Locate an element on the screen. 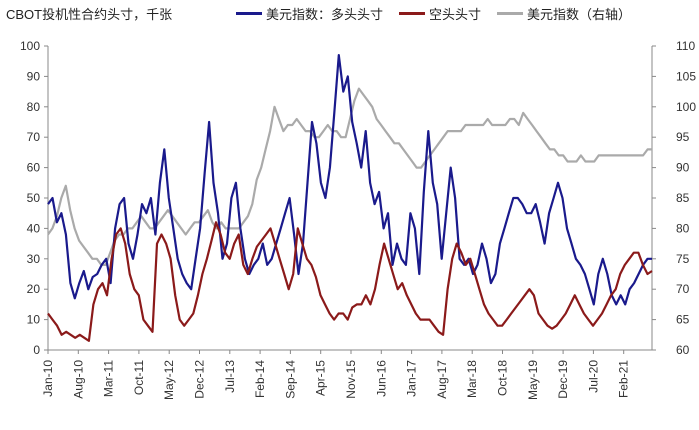 The image size is (699, 430). legend-item-long: 美元指数：多头头寸 is located at coordinates (309, 13).